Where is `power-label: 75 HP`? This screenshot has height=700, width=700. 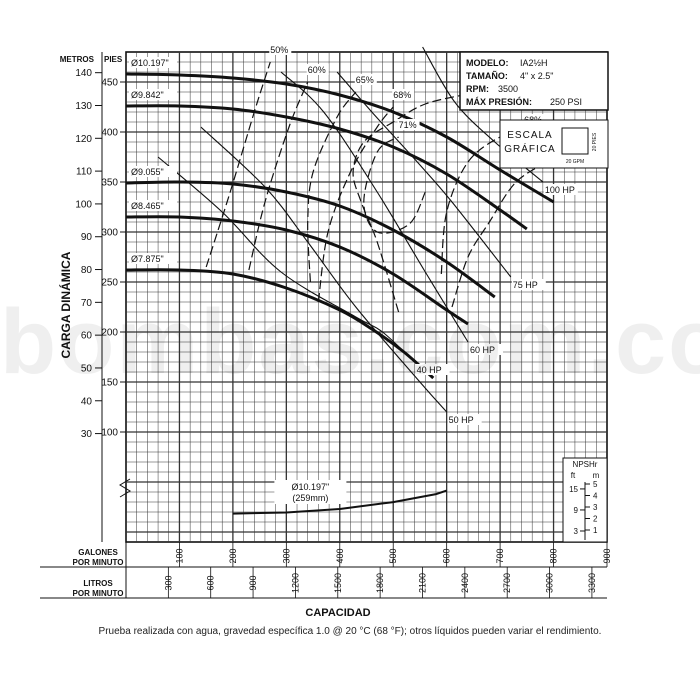 power-label: 75 HP is located at coordinates (525, 285).